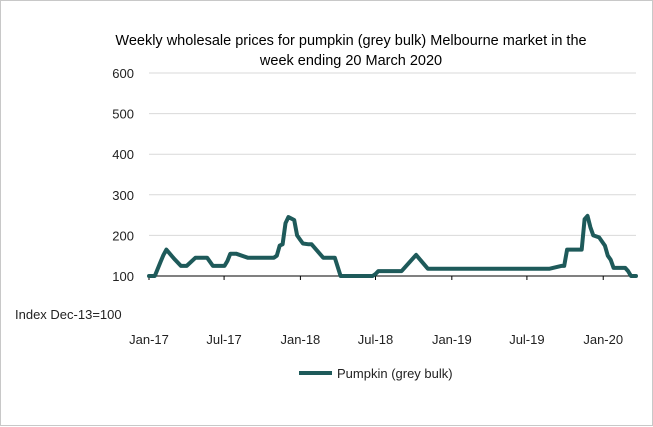  Describe the element at coordinates (123, 195) in the screenshot. I see `y-tick-label: 300` at that location.